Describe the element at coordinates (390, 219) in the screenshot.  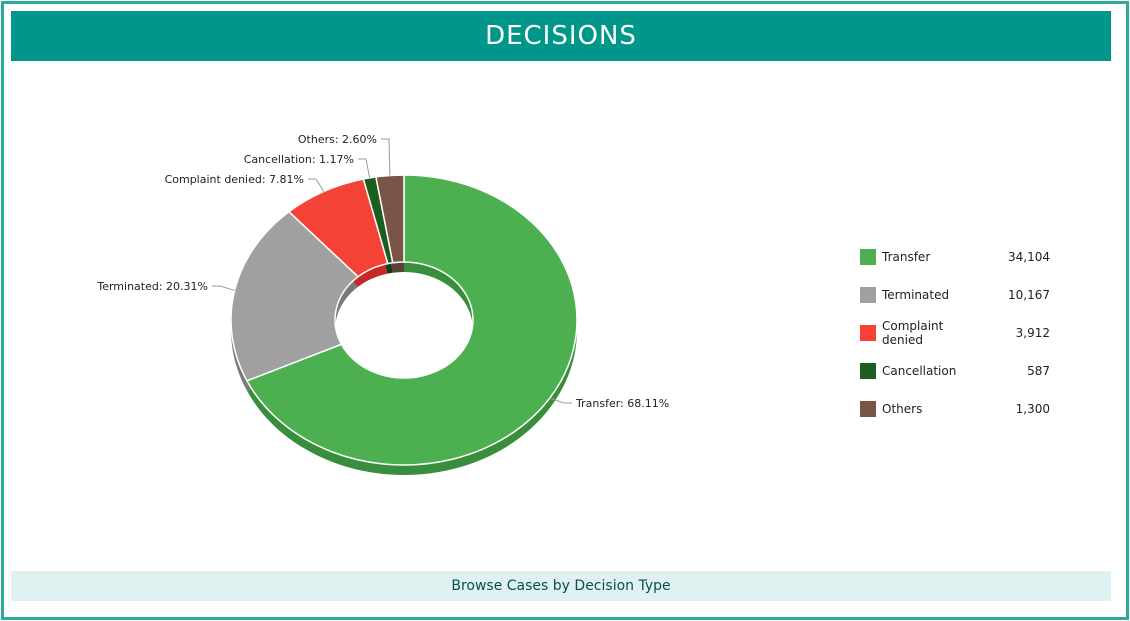
I see `pie-slice-others` at that location.